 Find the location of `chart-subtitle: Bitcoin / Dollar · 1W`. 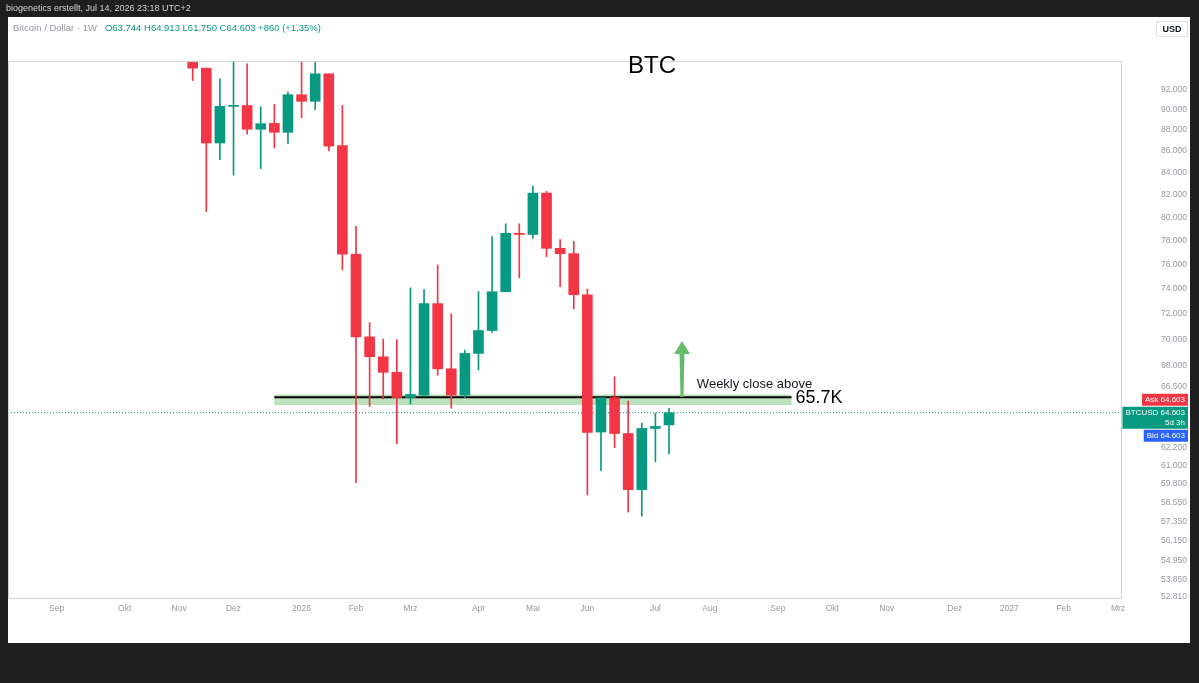

chart-subtitle: Bitcoin / Dollar · 1W is located at coordinates (55, 28).